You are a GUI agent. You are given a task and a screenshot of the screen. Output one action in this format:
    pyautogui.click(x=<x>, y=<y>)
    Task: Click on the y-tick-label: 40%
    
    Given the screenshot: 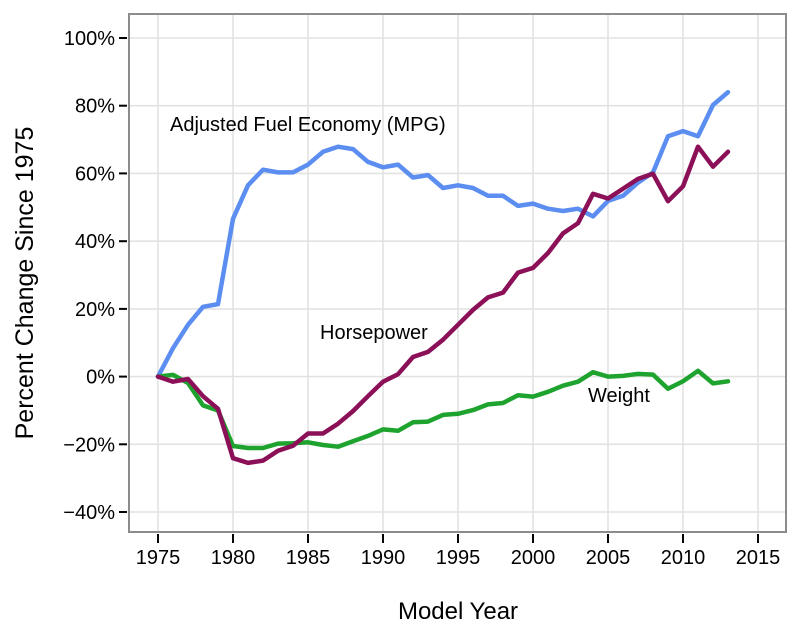 What is the action you would take?
    pyautogui.click(x=95, y=242)
    